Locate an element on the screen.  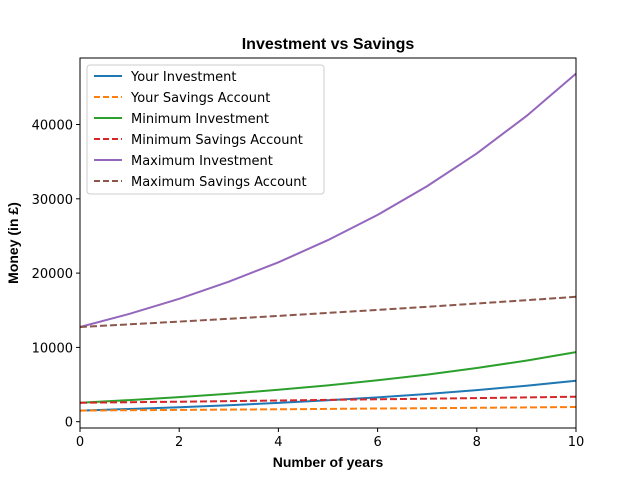
y-axis: 0 10000 20000 30000 40000 is located at coordinates (56, 275).